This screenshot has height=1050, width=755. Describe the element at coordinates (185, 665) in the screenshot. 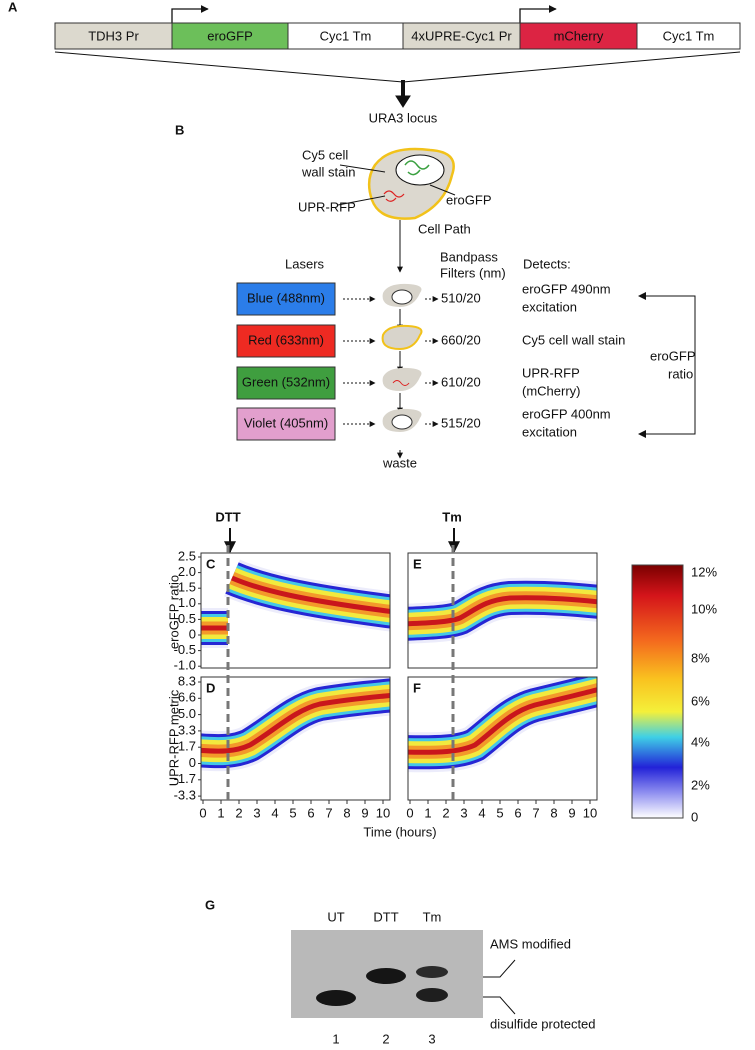

I see `y-tick-label: -1.0` at that location.